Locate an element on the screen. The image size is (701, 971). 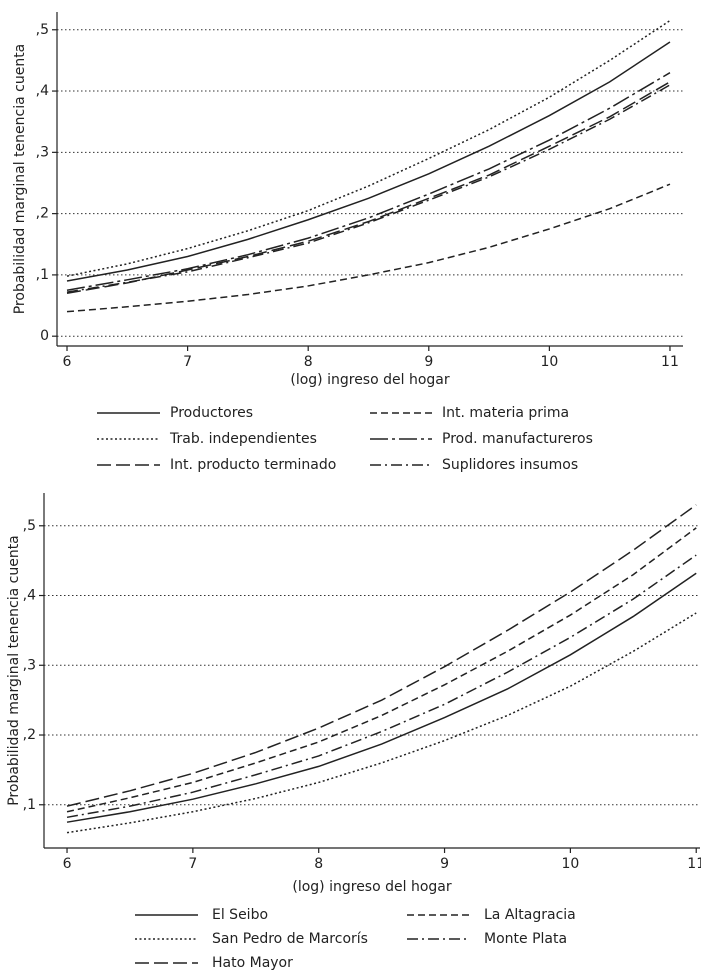
legend-label: Hato Mayor is located at coordinates (252, 963).